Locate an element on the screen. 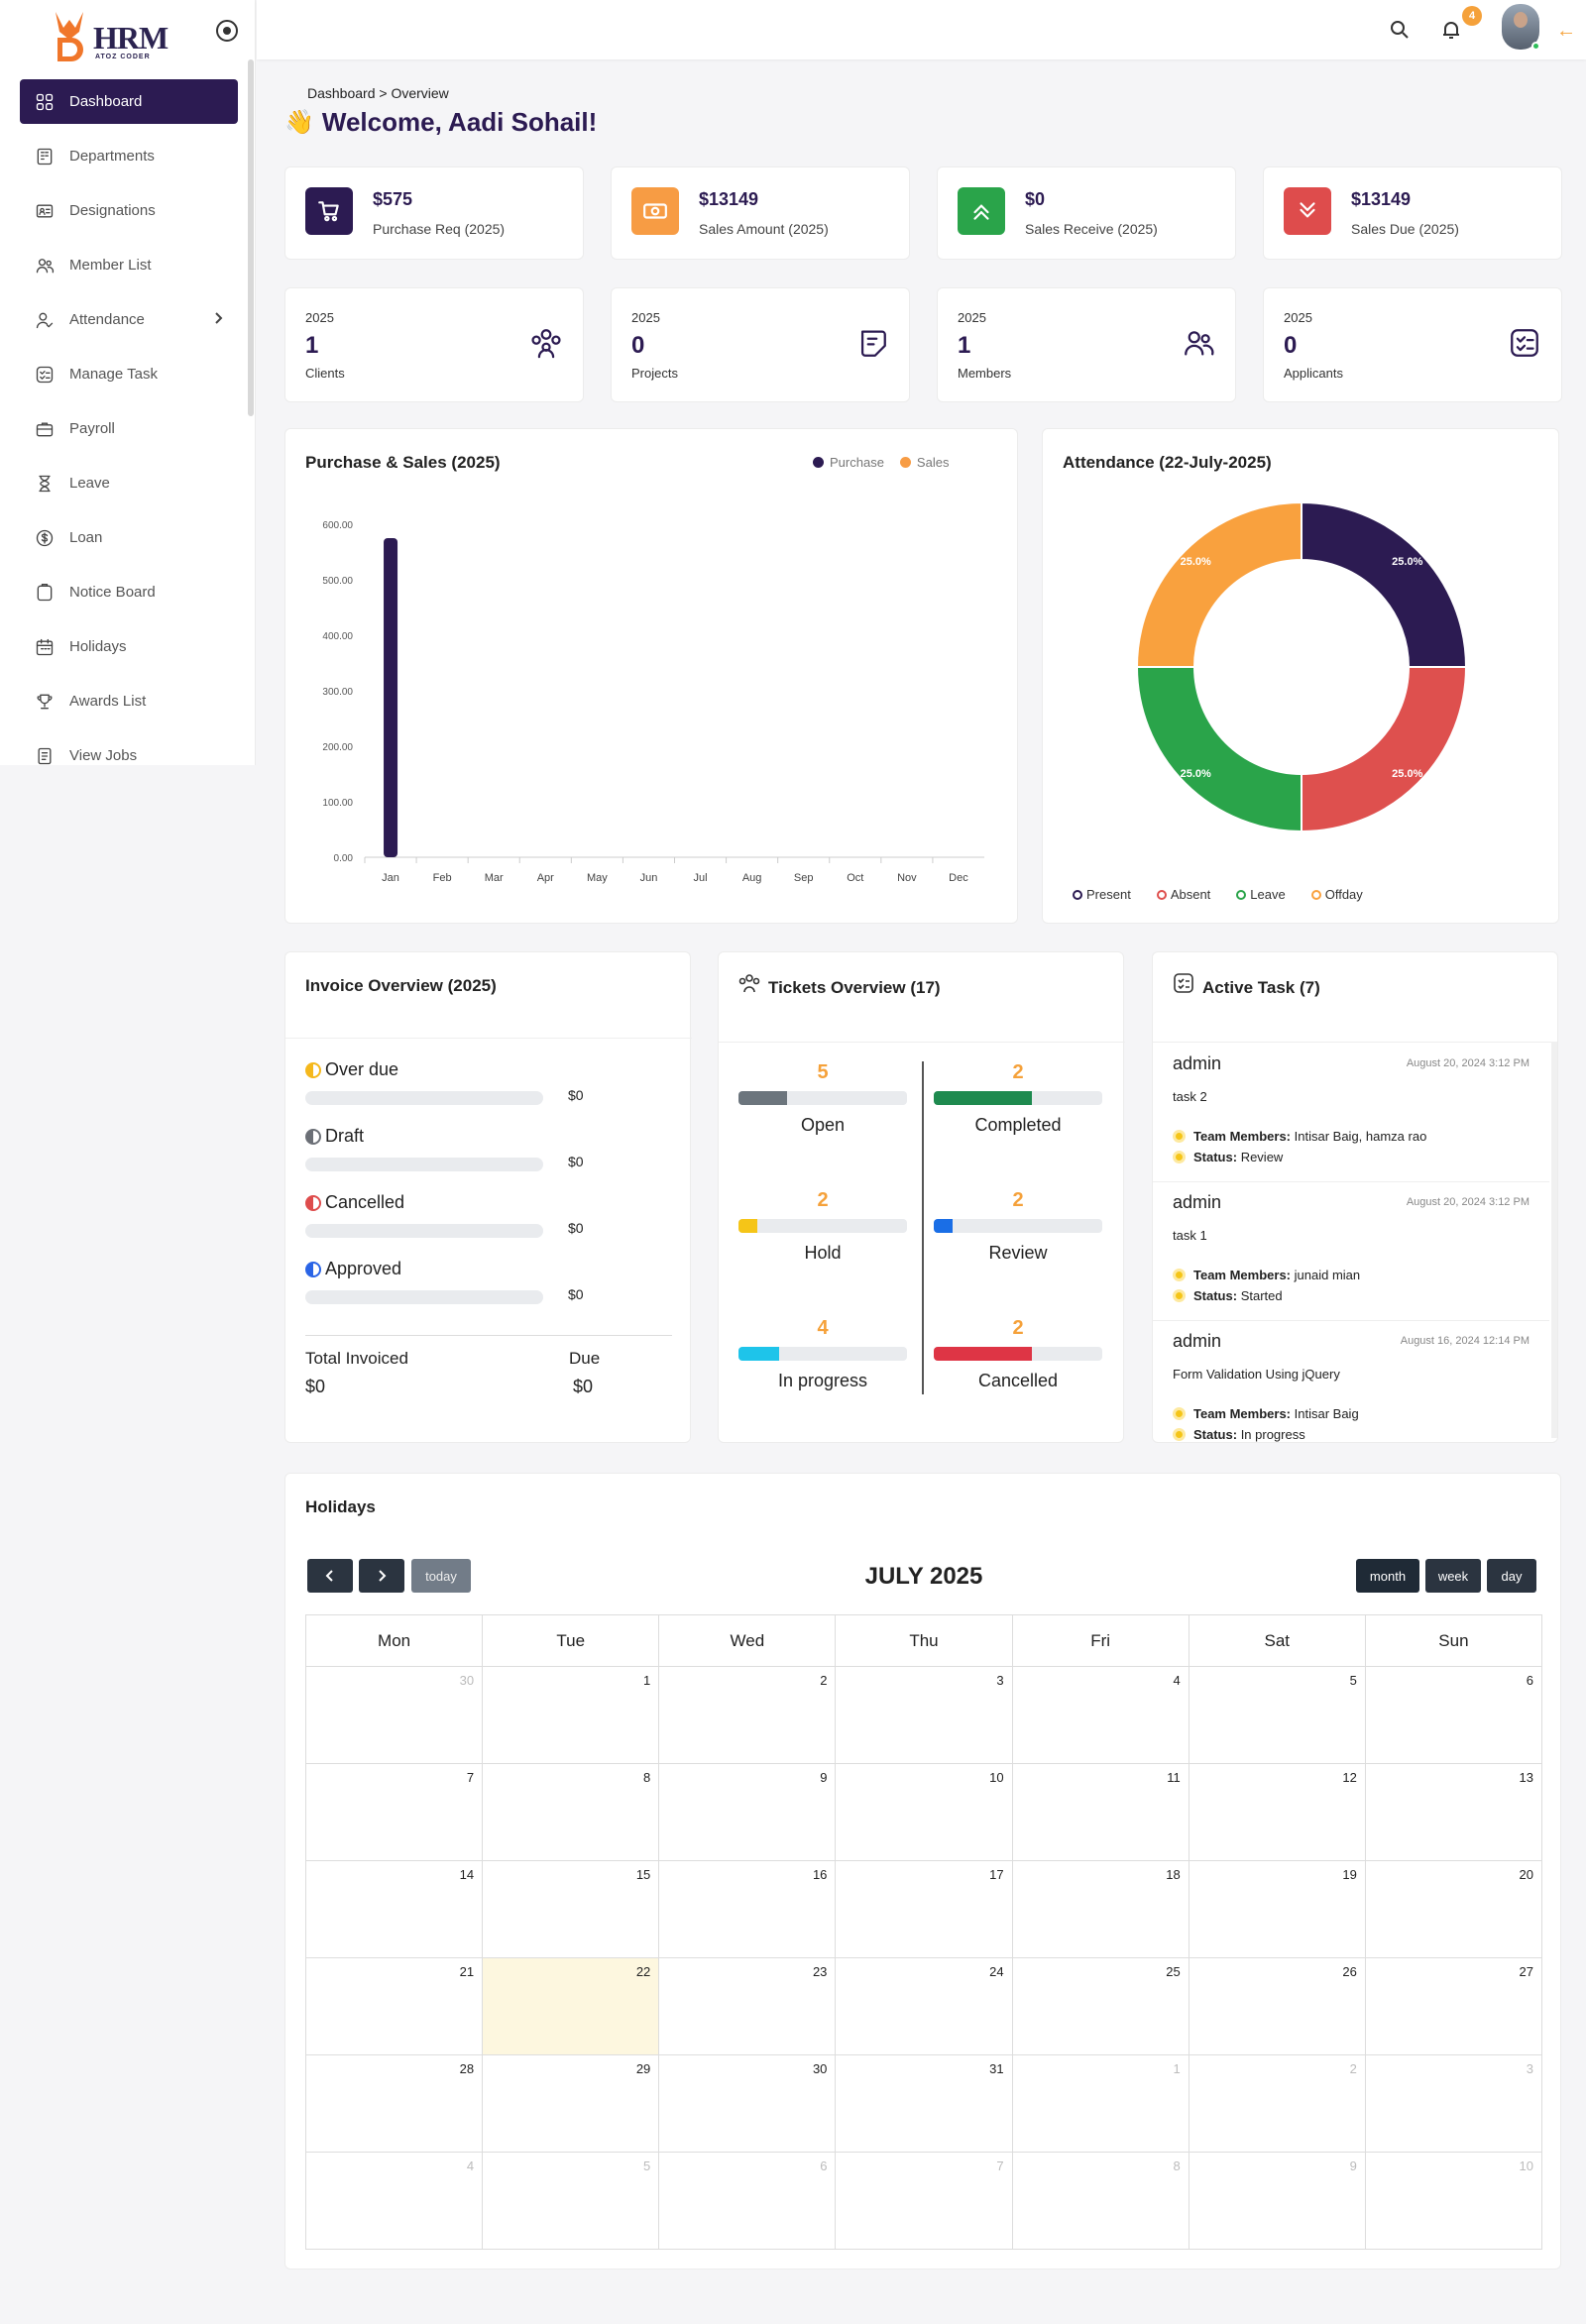 This screenshot has height=2324, width=1586. calendar-prev-button is located at coordinates (330, 1576).